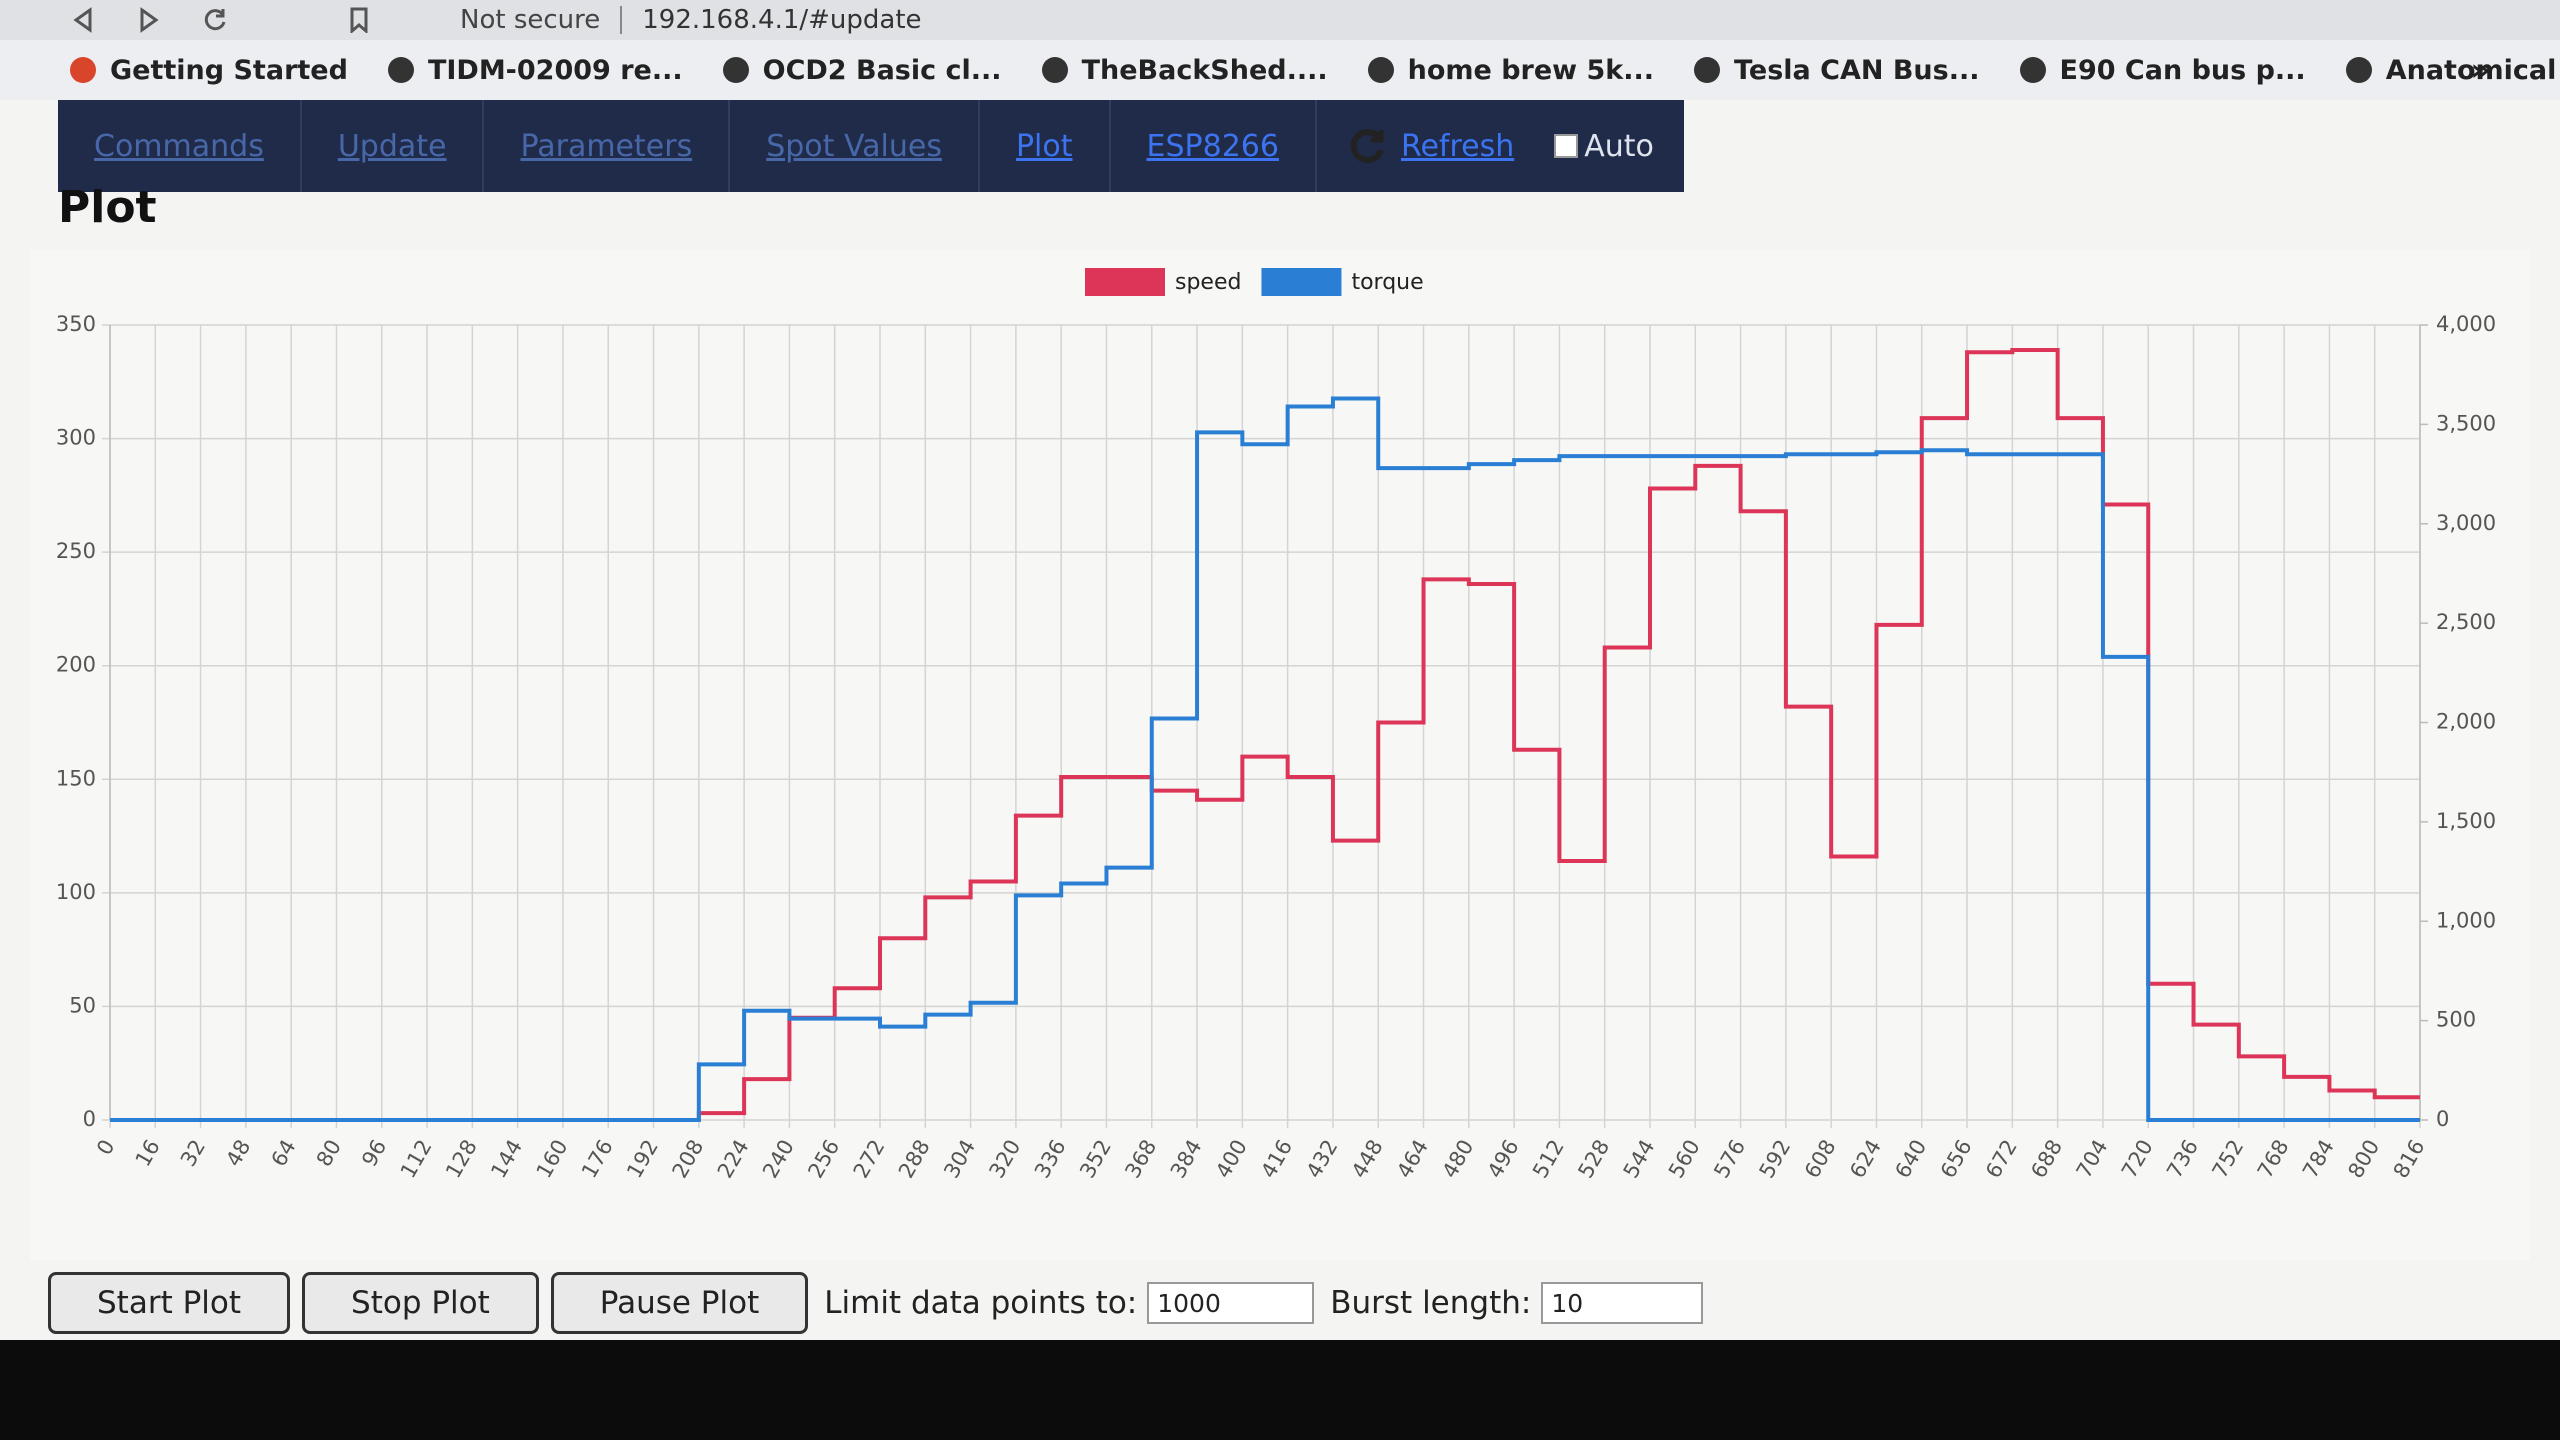 This screenshot has width=2560, height=1440. I want to click on bookmark: Getting Started, so click(209, 70).